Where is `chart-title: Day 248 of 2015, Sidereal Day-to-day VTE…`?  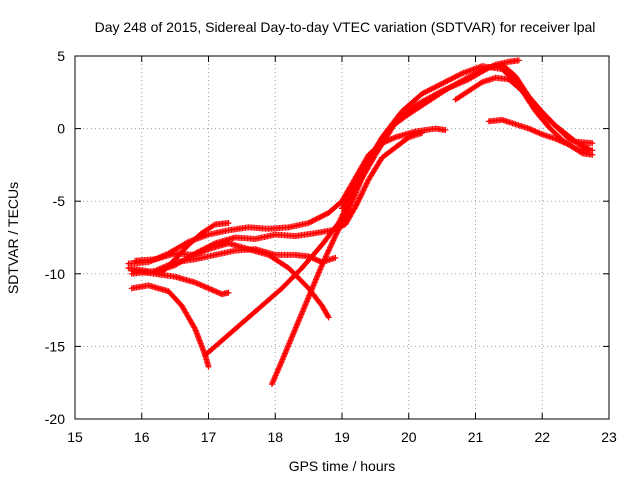 chart-title: Day 248 of 2015, Sidereal Day-to-day VTE… is located at coordinates (345, 27).